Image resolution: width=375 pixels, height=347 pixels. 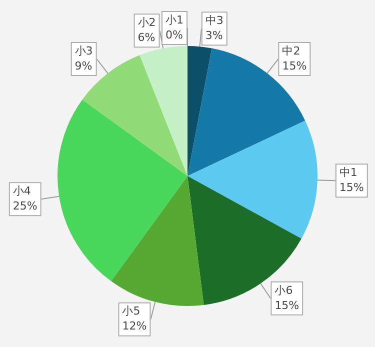 What do you see at coordinates (291, 51) in the screenshot?
I see `slice-label: 中2` at bounding box center [291, 51].